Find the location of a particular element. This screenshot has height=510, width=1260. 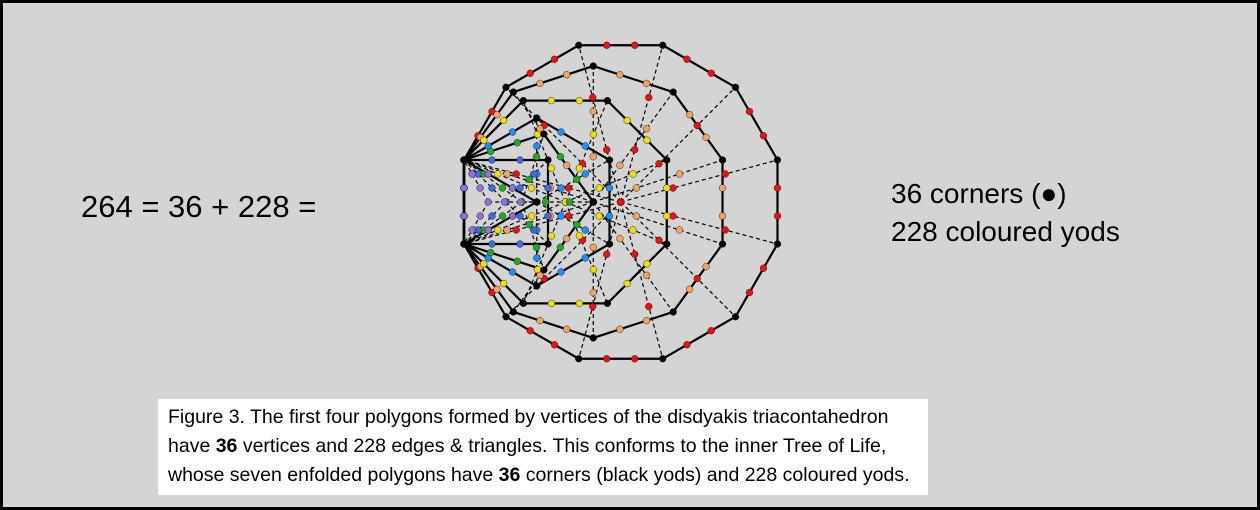

legend-line: 36 corners (●) is located at coordinates (979, 193).